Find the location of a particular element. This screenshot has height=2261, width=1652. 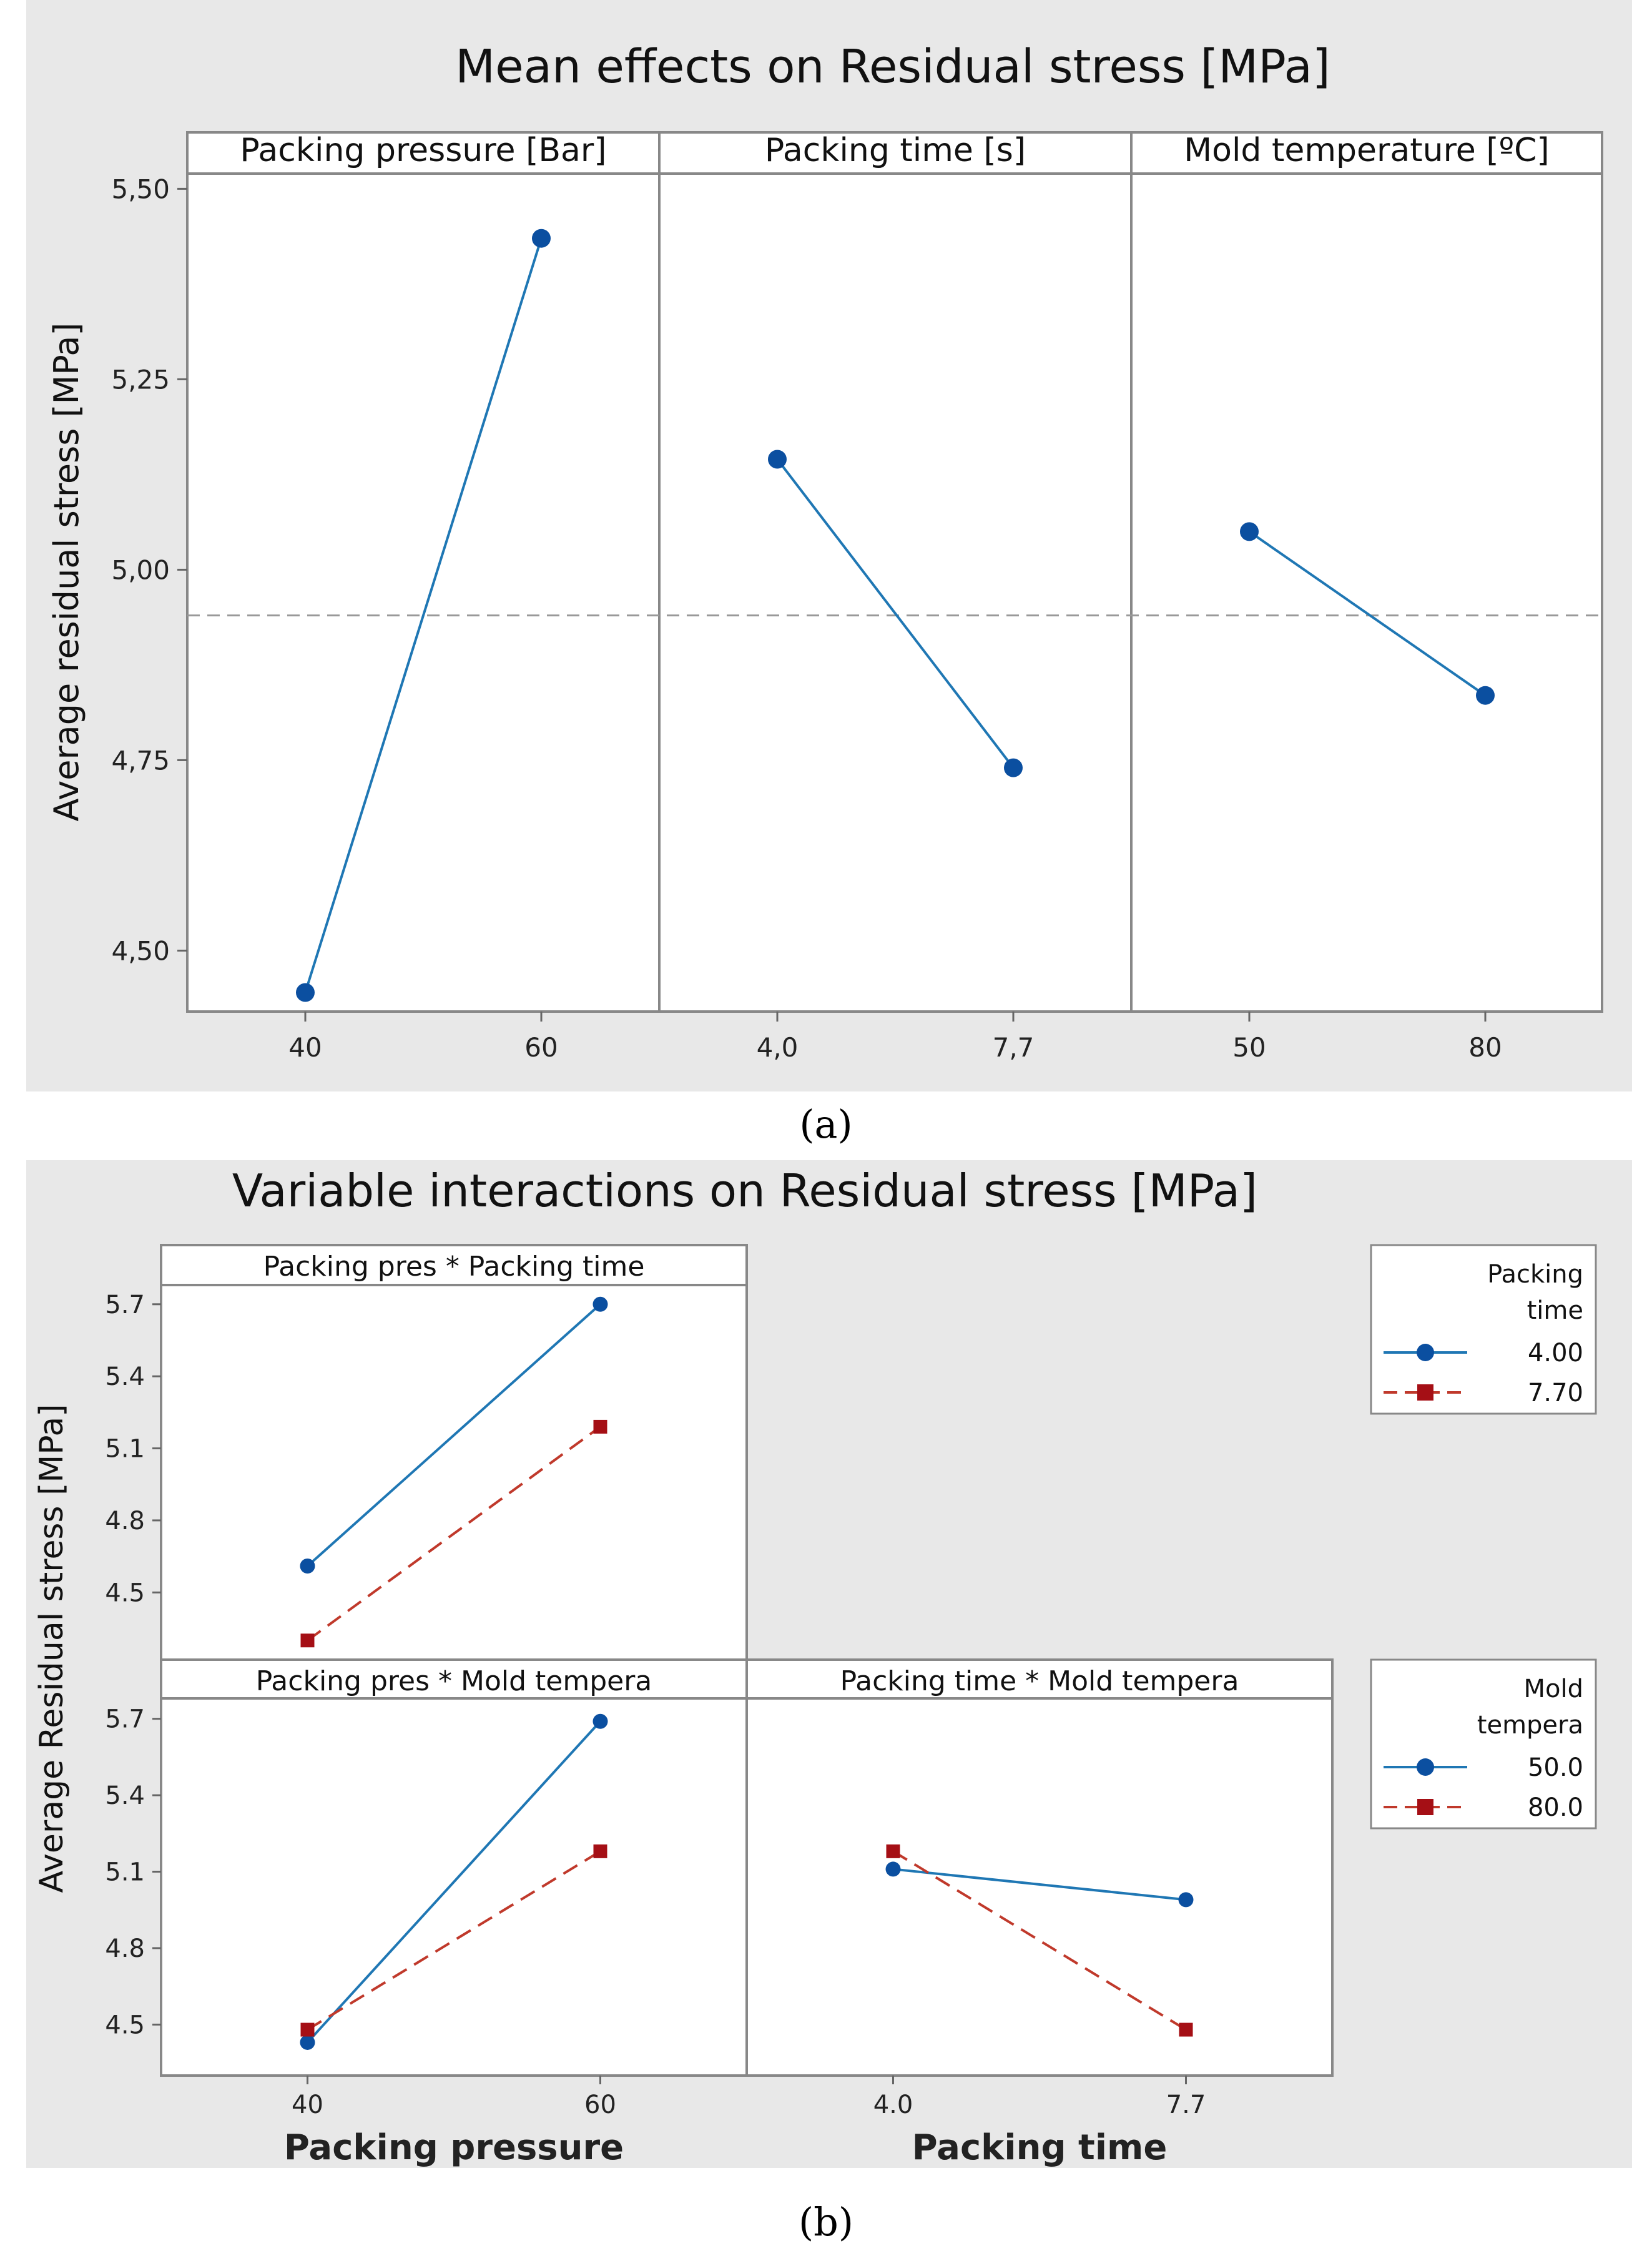

chart-a-y-axis-label: Average residual stress [MPa] is located at coordinates (66, 572).